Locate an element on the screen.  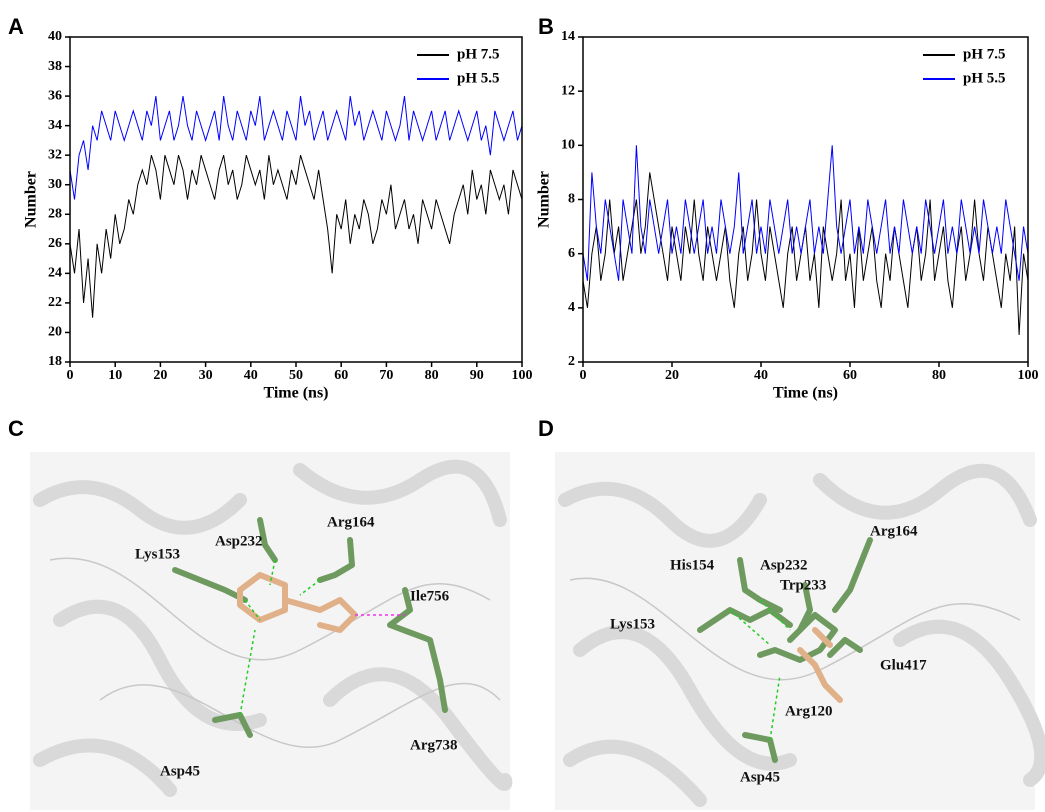
y-tick-label: 36 is located at coordinates (55, 95).